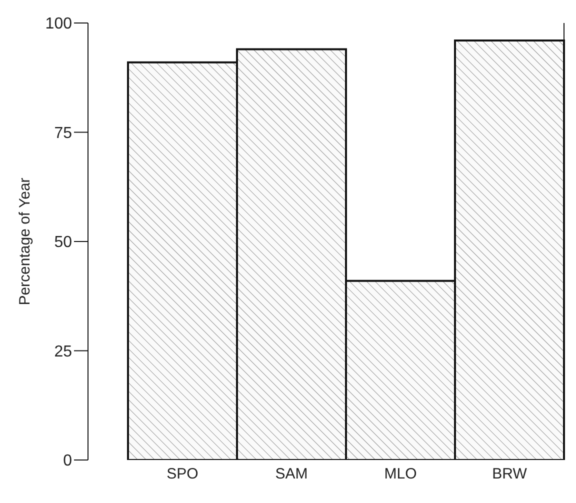 This screenshot has width=576, height=503. What do you see at coordinates (182, 474) in the screenshot?
I see `x-tick-label: SPO` at bounding box center [182, 474].